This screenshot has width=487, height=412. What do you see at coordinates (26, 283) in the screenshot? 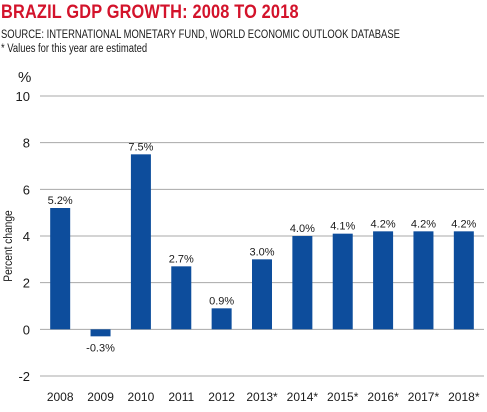
I see `y-tick-label: 2` at bounding box center [26, 283].